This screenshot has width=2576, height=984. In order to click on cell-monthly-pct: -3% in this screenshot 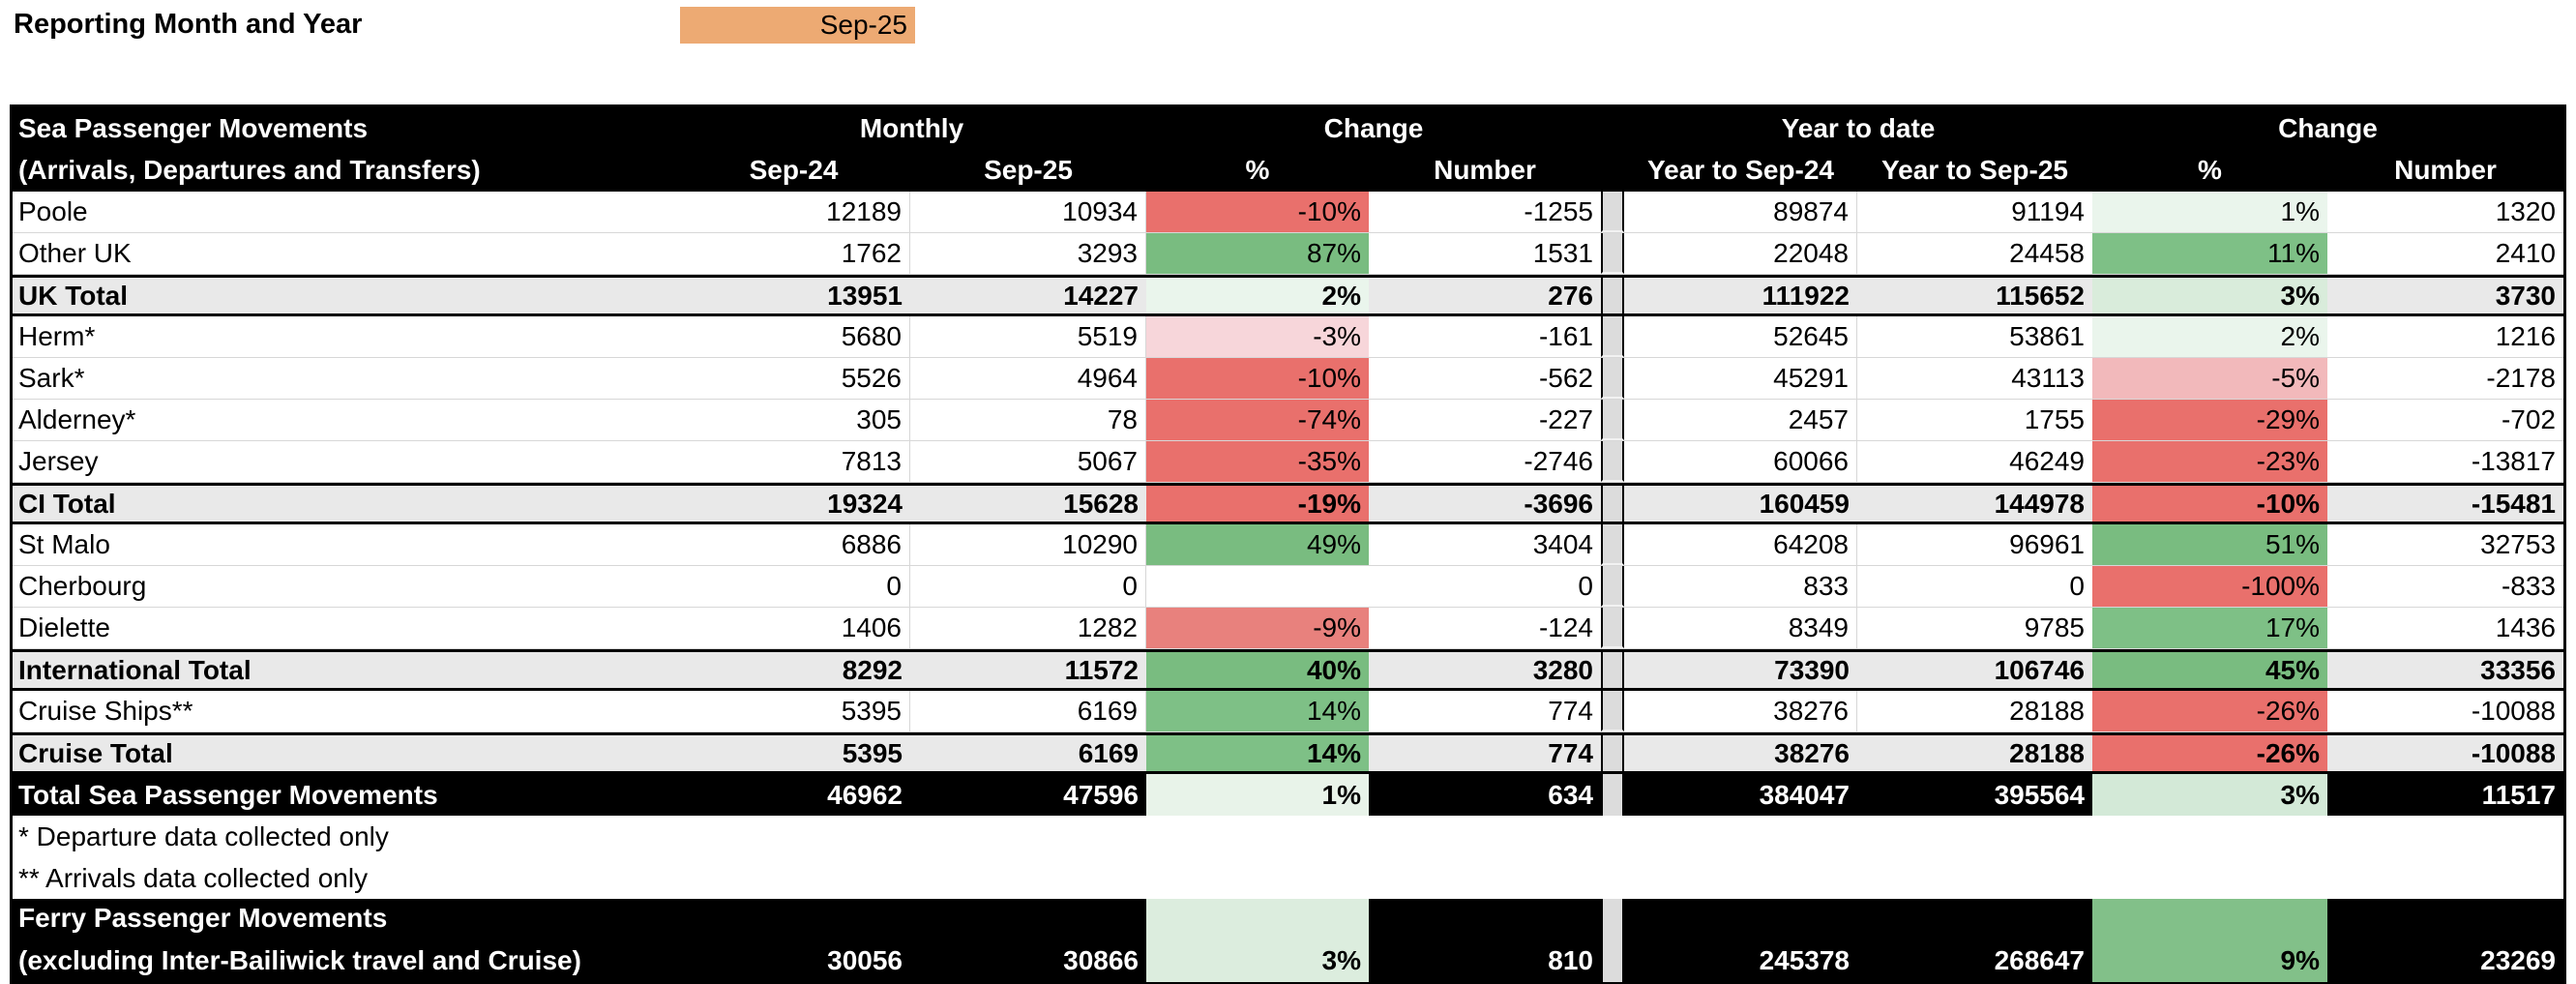, I will do `click(1258, 336)`.